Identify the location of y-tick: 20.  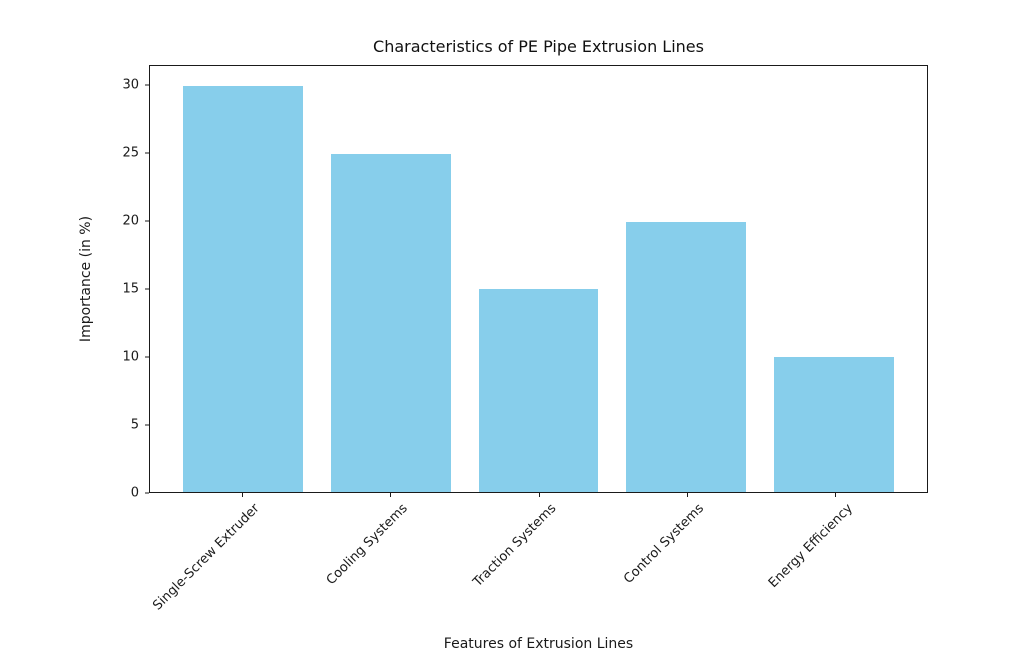
(135, 221).